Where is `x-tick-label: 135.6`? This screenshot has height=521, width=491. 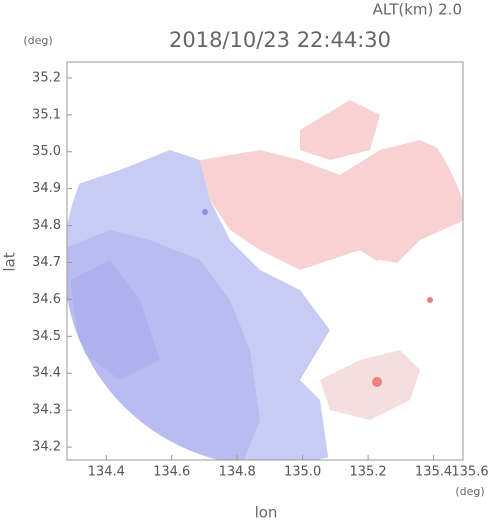
x-tick-label: 135.6 is located at coordinates (469, 472).